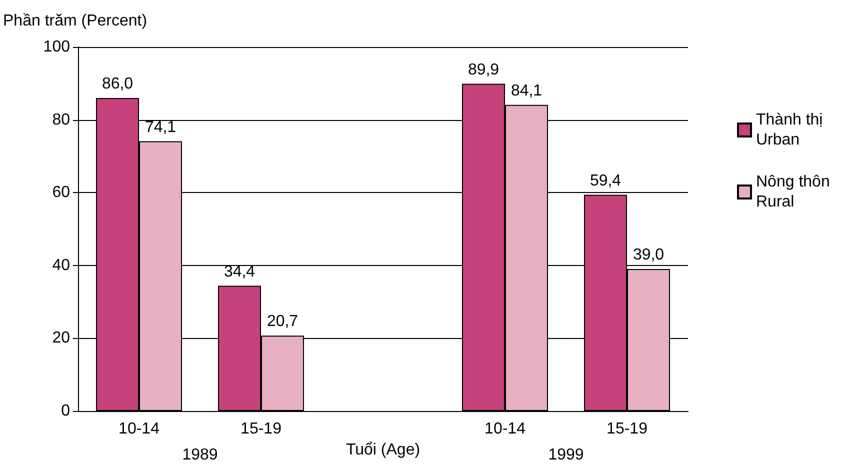  What do you see at coordinates (118, 83) in the screenshot?
I see `data-label: 86,0` at bounding box center [118, 83].